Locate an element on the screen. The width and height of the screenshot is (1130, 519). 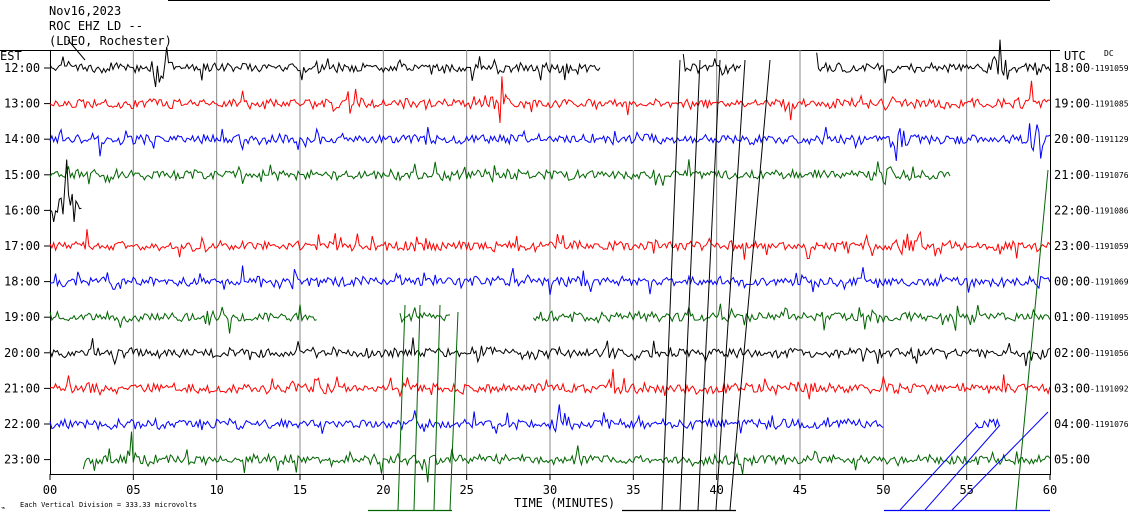
x-tick-label: 10 is located at coordinates (216, 490).